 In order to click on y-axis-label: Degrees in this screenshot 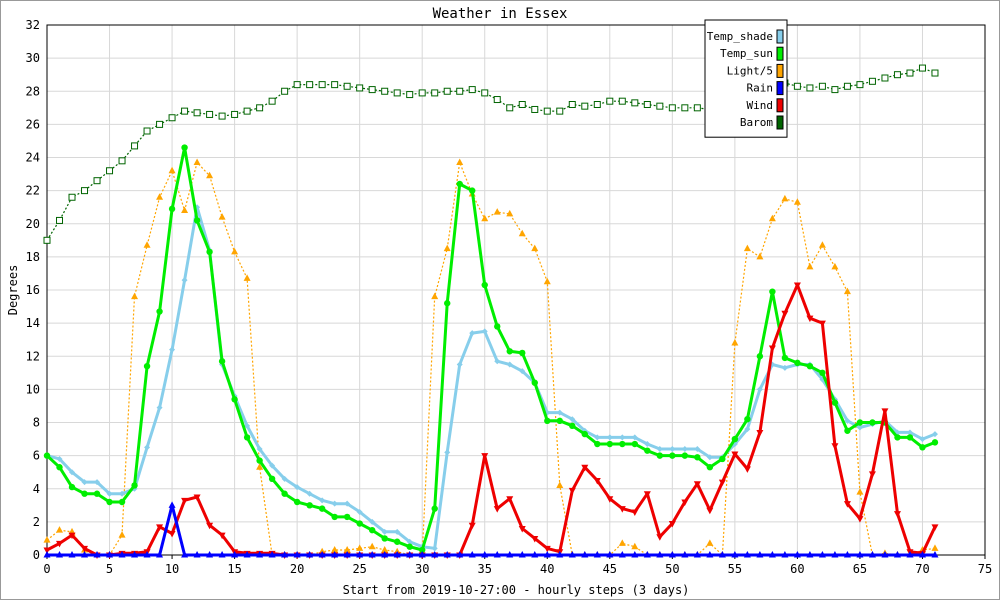, I will do `click(13, 290)`.